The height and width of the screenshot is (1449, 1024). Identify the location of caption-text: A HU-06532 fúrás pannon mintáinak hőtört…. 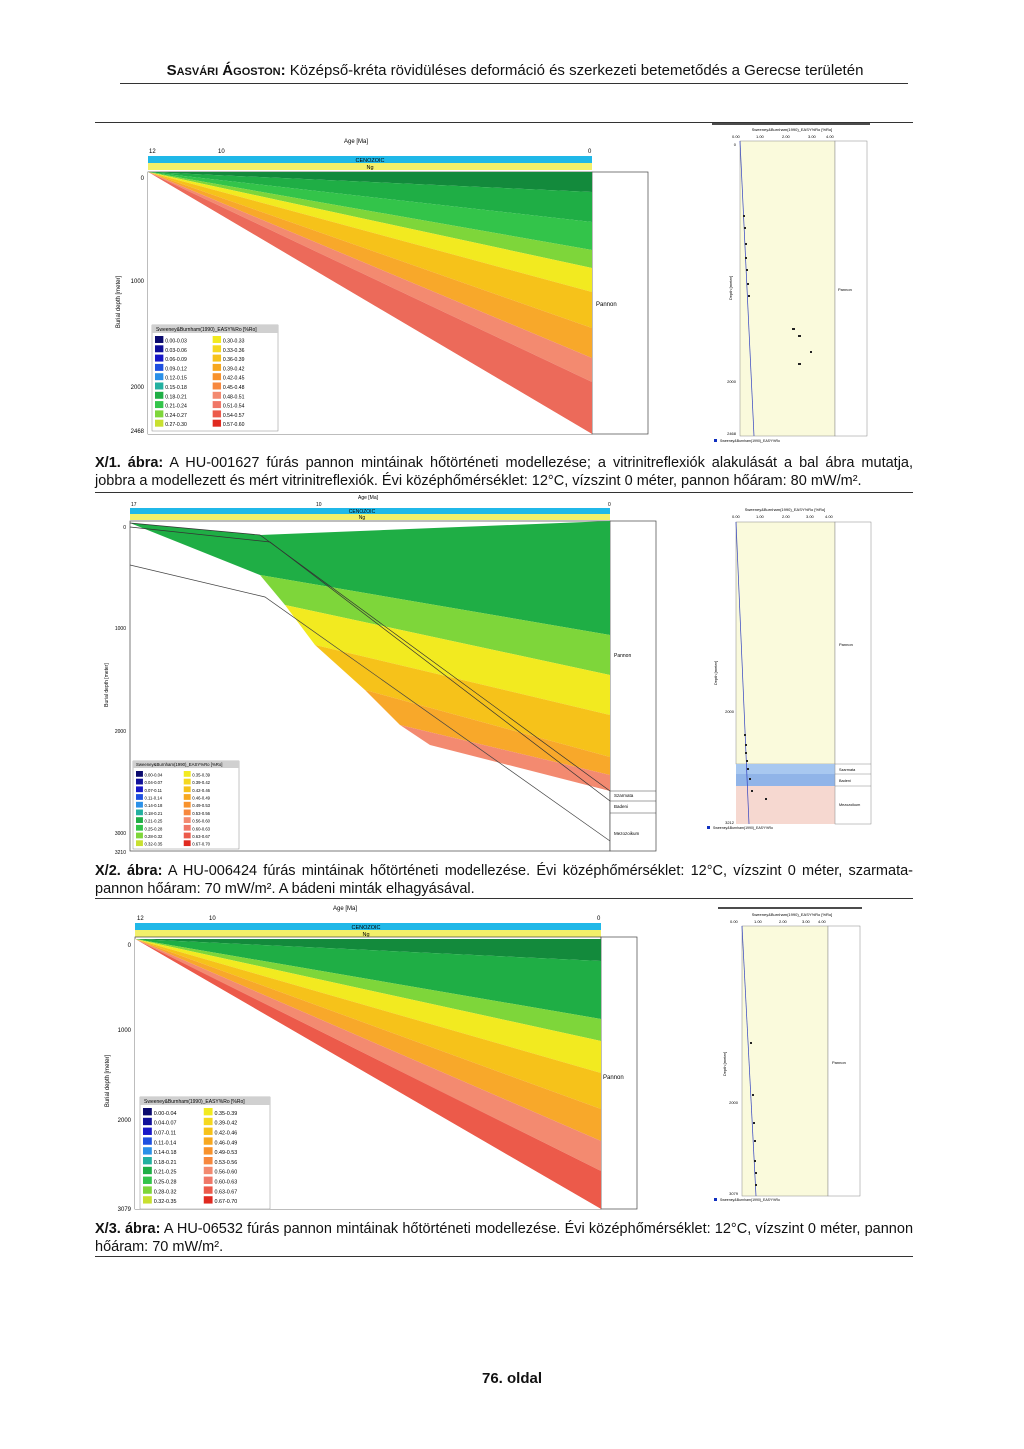
(504, 1238).